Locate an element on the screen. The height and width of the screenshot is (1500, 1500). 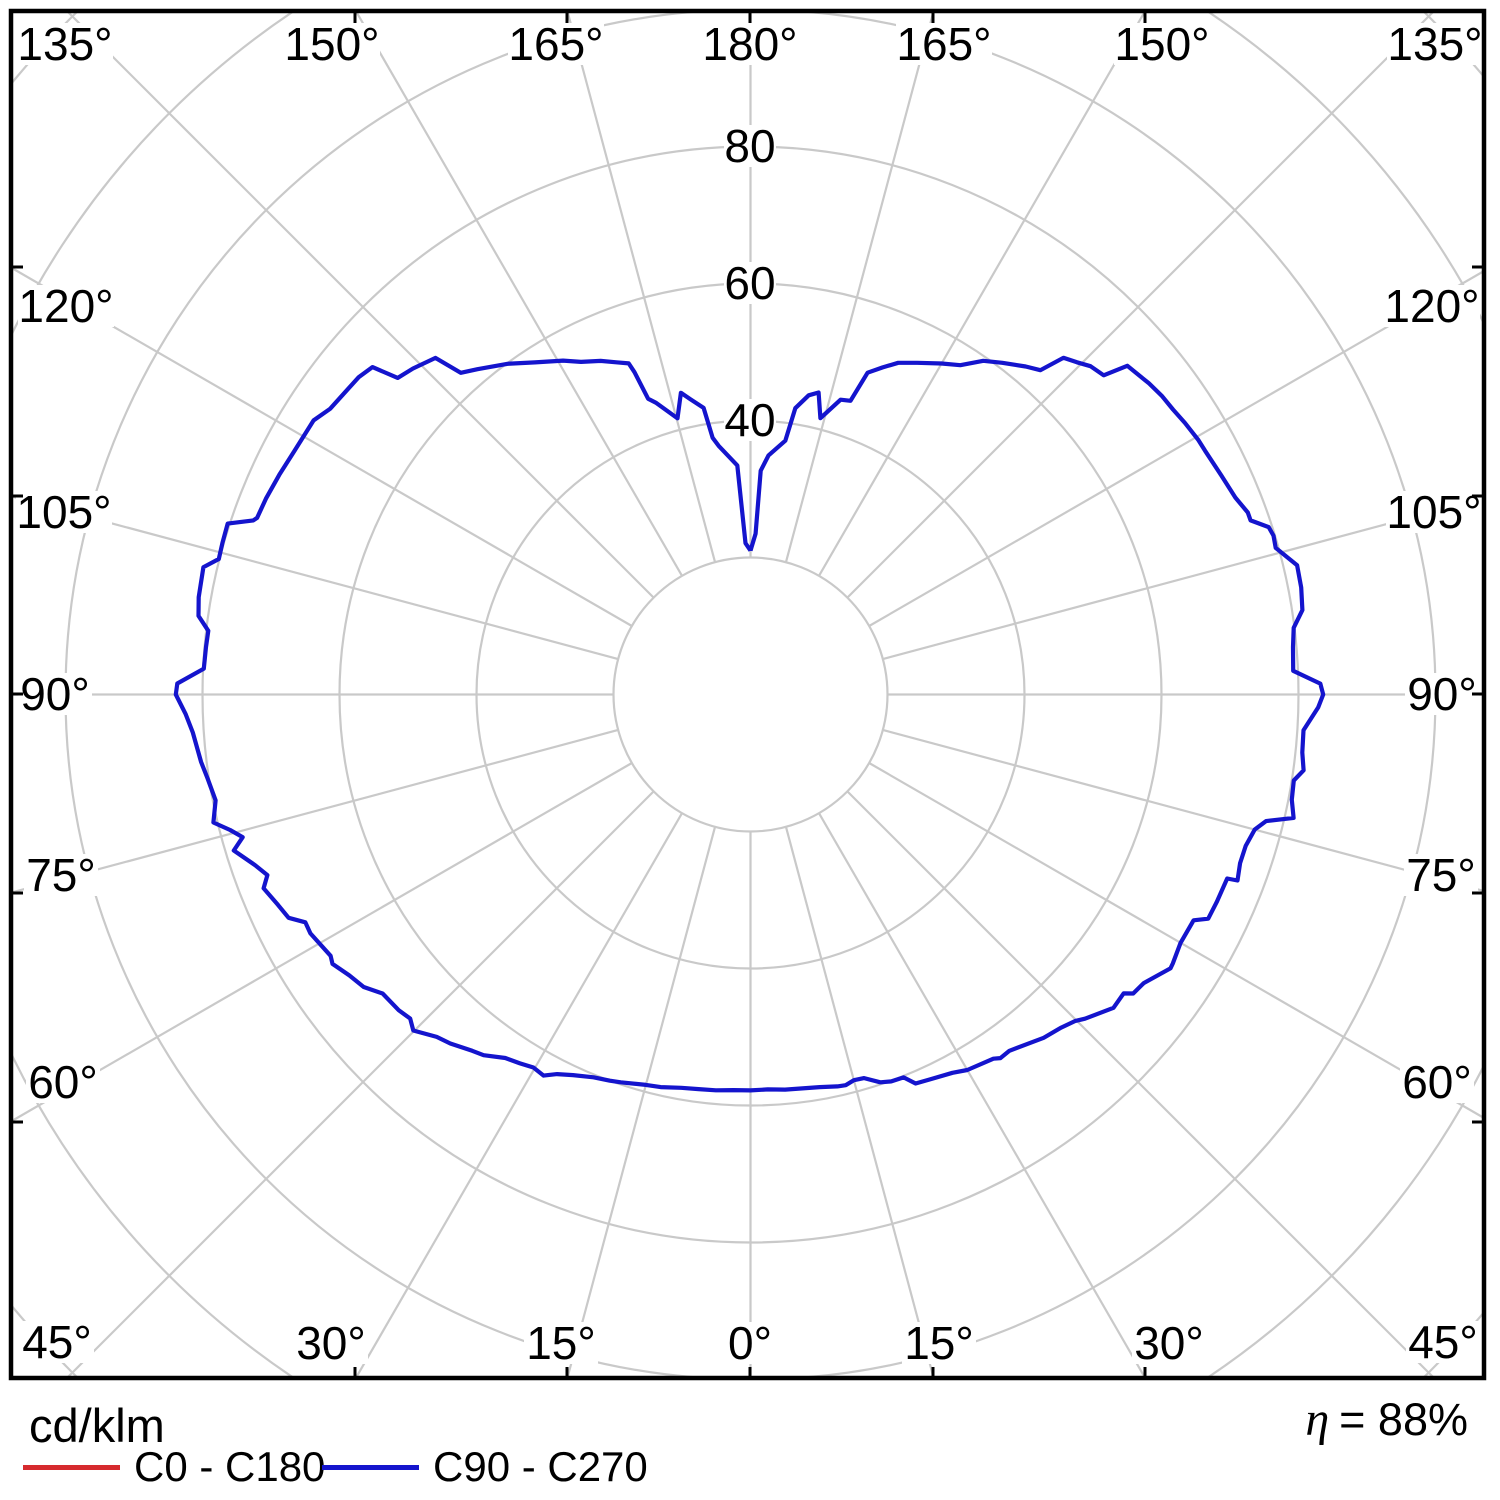
efficiency-readout: η = 88% is located at coordinates (1386, 1419).